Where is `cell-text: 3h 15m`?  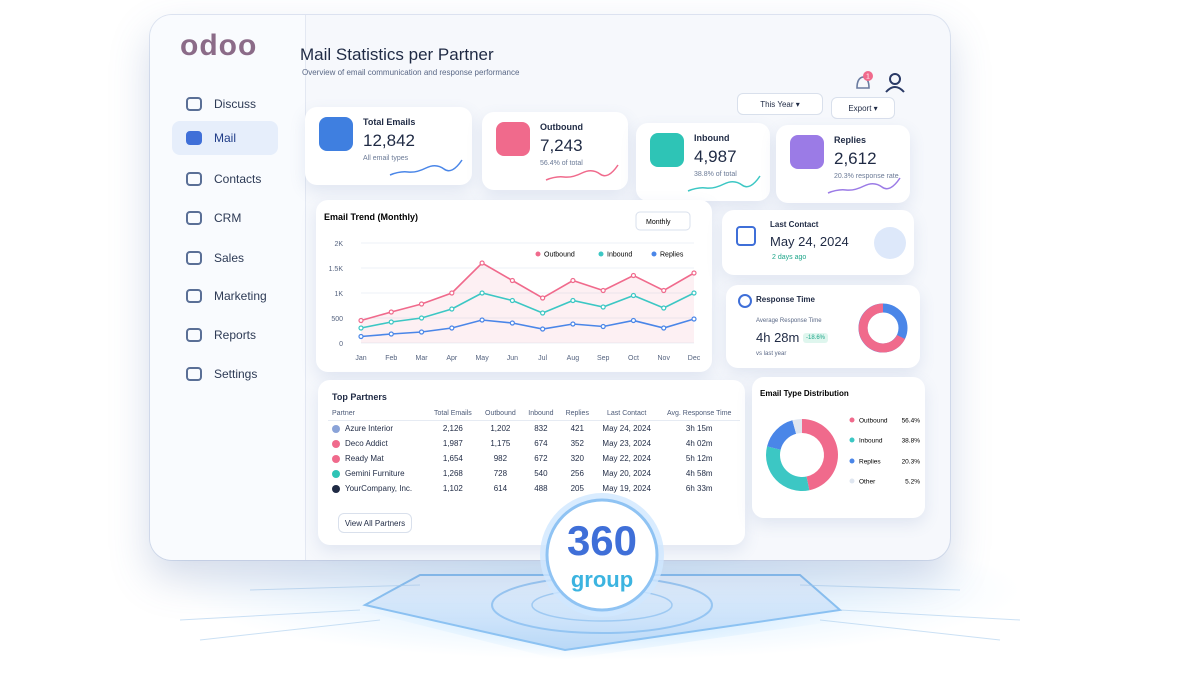
cell-text: 3h 15m is located at coordinates (699, 428).